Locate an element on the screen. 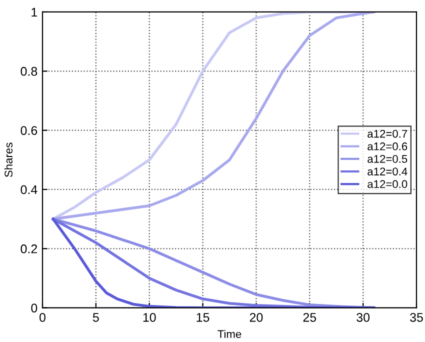  legend-label: a12=0.7 is located at coordinates (388, 134).